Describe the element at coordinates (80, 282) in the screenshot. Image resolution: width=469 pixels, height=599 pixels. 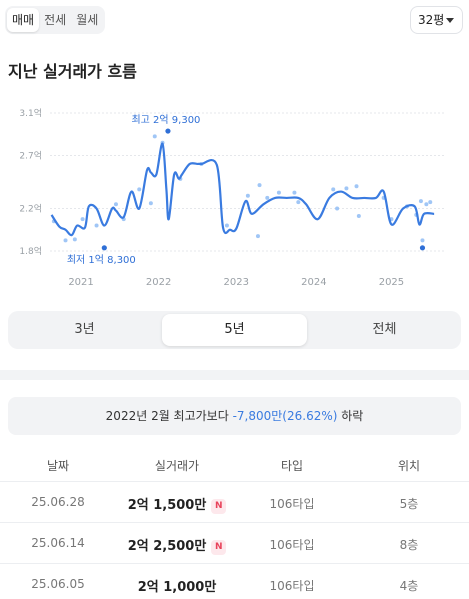
I see `x-tick-label: 2021` at that location.